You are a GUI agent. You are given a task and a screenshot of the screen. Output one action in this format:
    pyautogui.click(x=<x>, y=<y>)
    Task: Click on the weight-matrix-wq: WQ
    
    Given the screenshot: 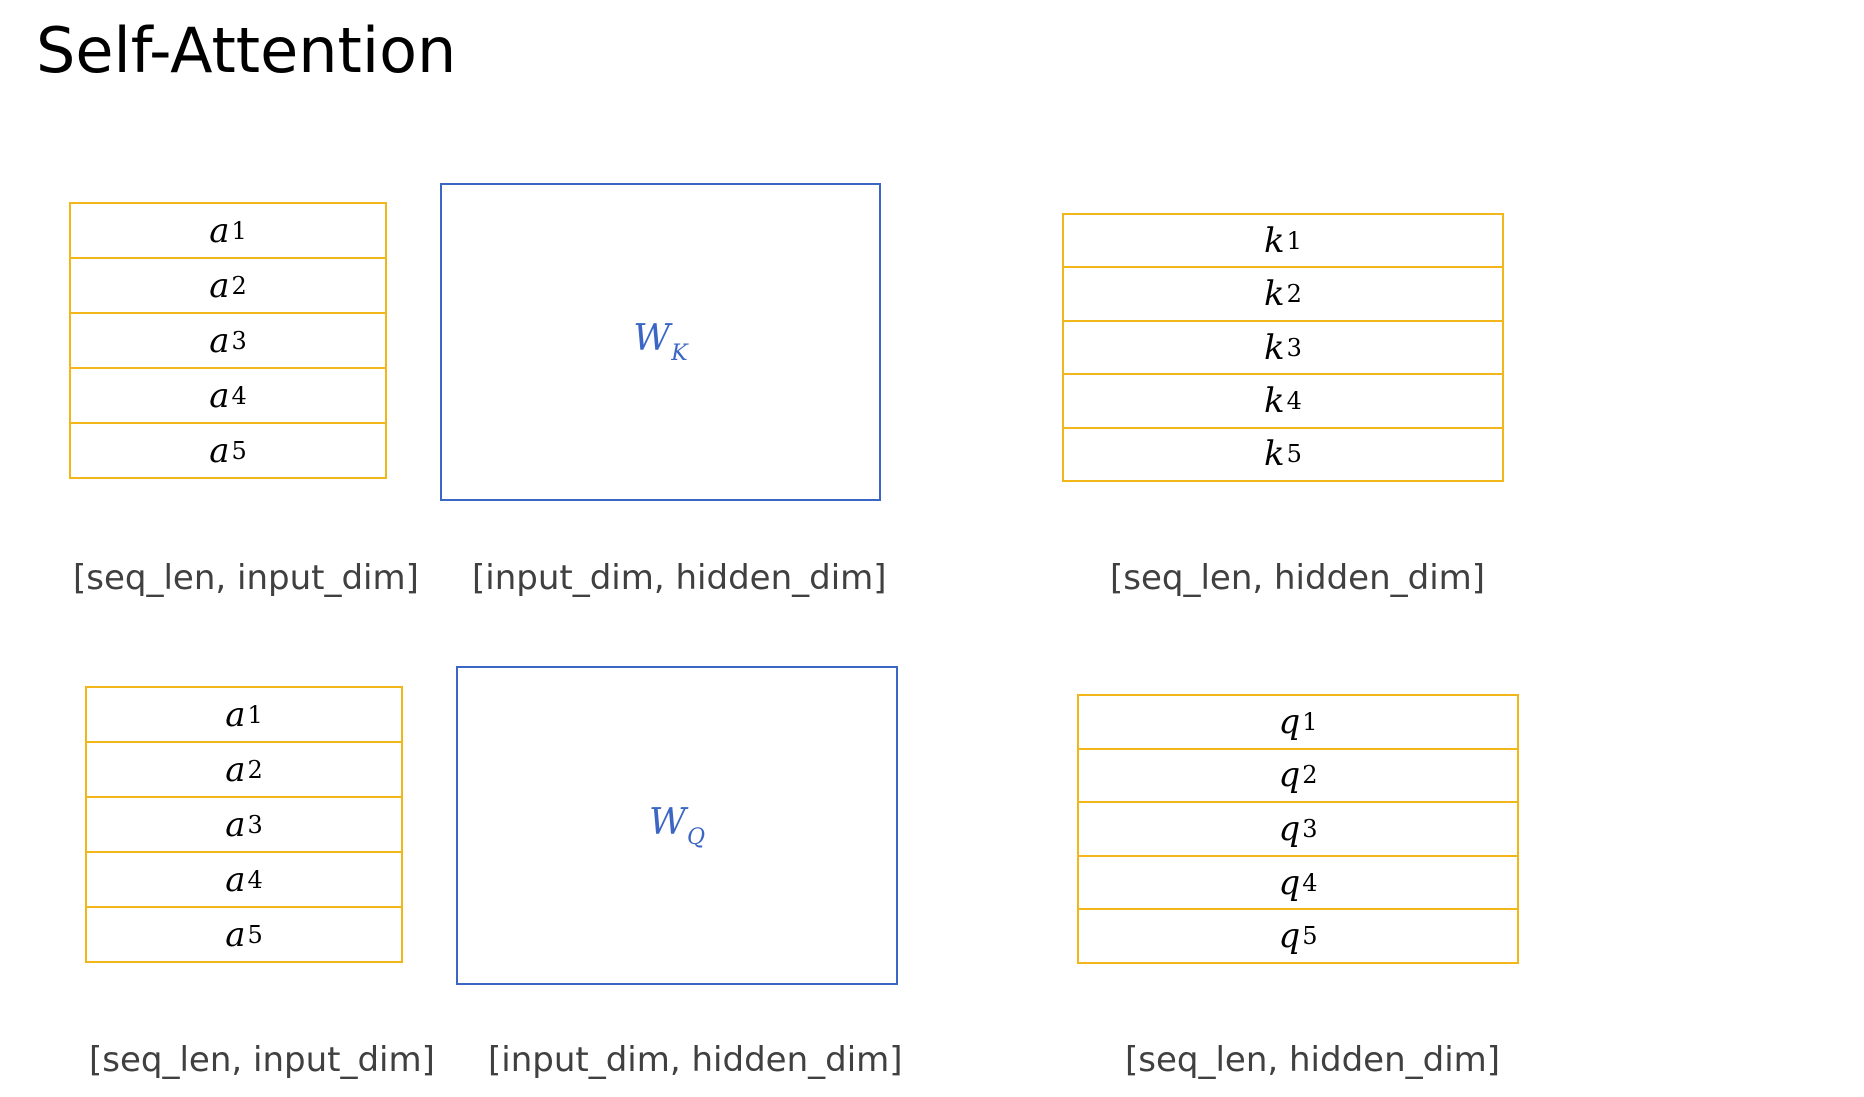 What is the action you would take?
    pyautogui.click(x=677, y=825)
    